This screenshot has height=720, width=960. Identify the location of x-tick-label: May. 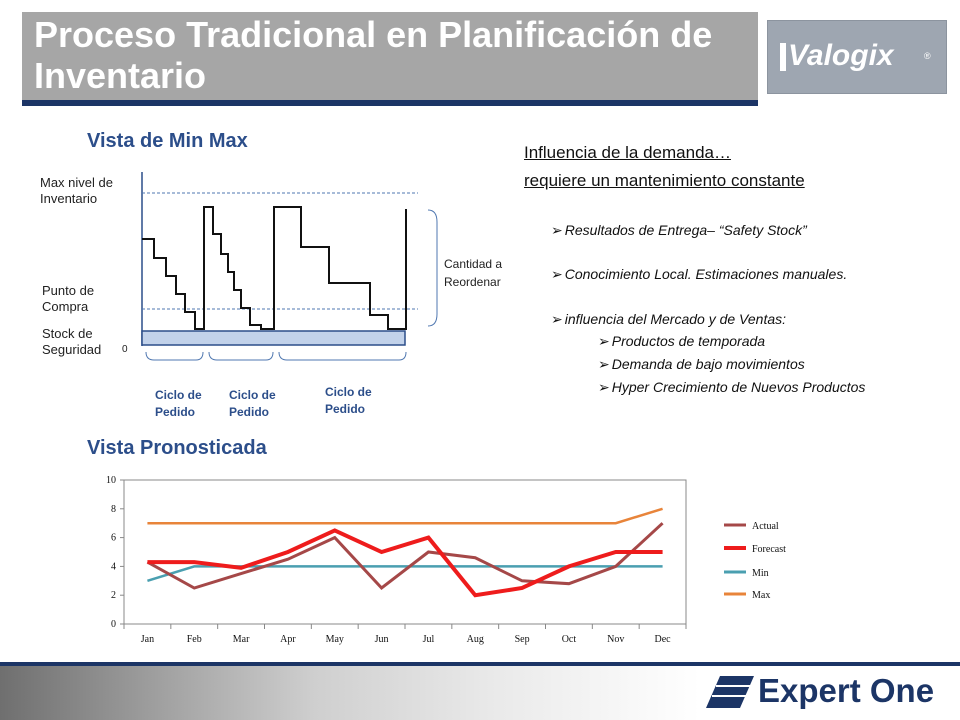
(335, 639).